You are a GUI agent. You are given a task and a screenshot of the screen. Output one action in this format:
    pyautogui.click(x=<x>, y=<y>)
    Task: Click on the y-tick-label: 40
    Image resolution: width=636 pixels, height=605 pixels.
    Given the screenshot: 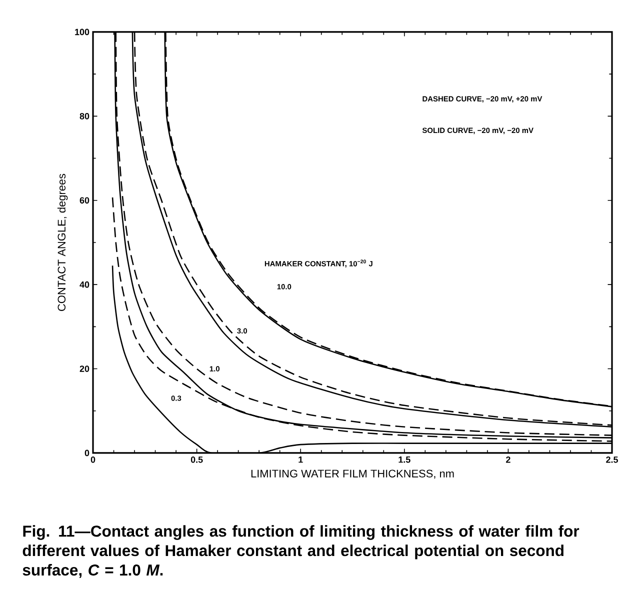 What is the action you would take?
    pyautogui.click(x=85, y=284)
    